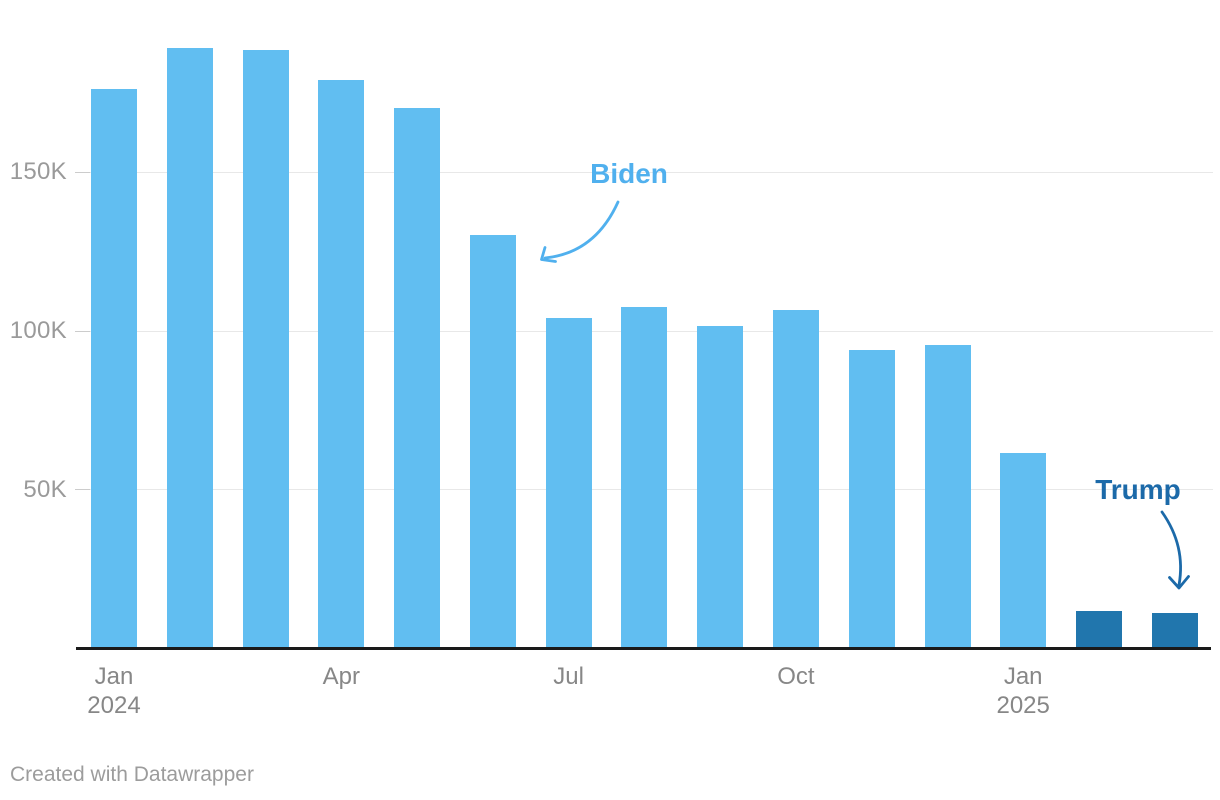 The image size is (1220, 800). What do you see at coordinates (947, 496) in the screenshot?
I see `bar-dec-2024` at bounding box center [947, 496].